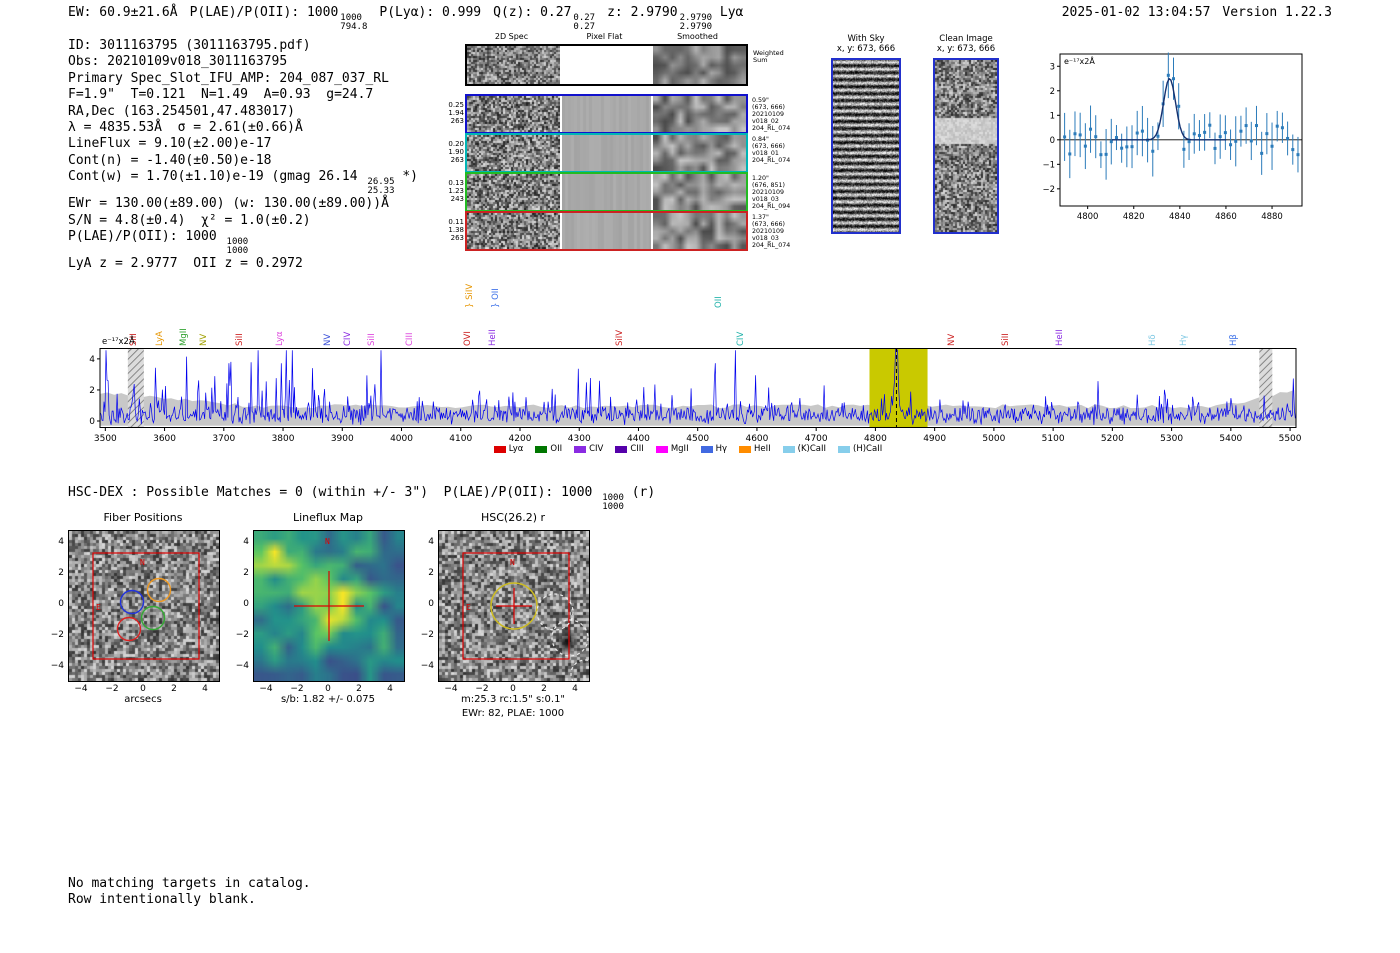  Describe the element at coordinates (1180, 217) in the screenshot. I see `x-tick-label: 4840` at that location.